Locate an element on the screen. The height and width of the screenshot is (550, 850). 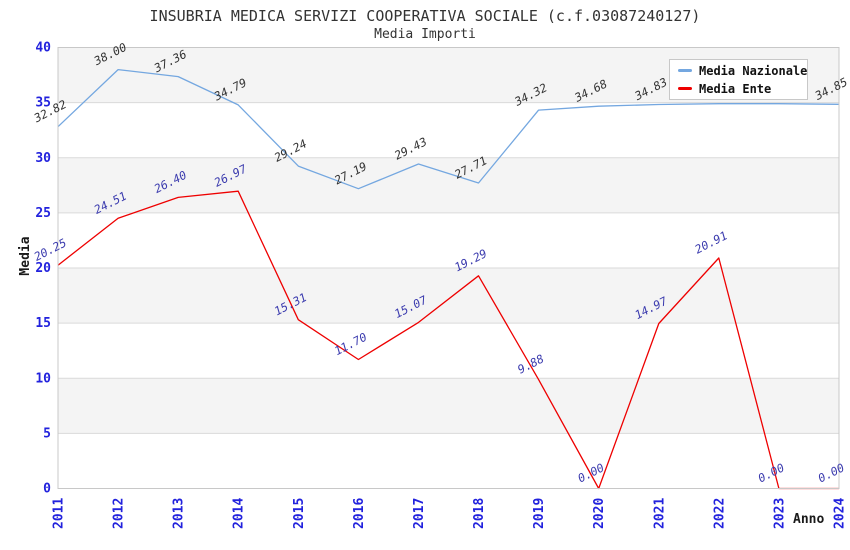
x-tick-label: 2021 is located at coordinates (659, 513).